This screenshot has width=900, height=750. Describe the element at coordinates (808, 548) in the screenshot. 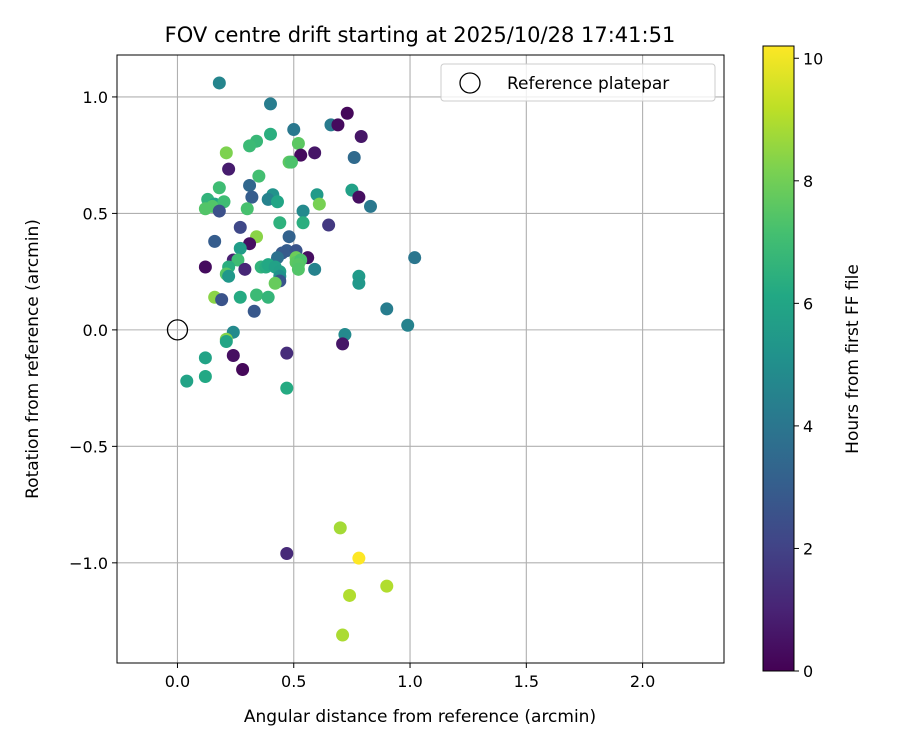

I see `colorbar-tick-label: 2` at that location.